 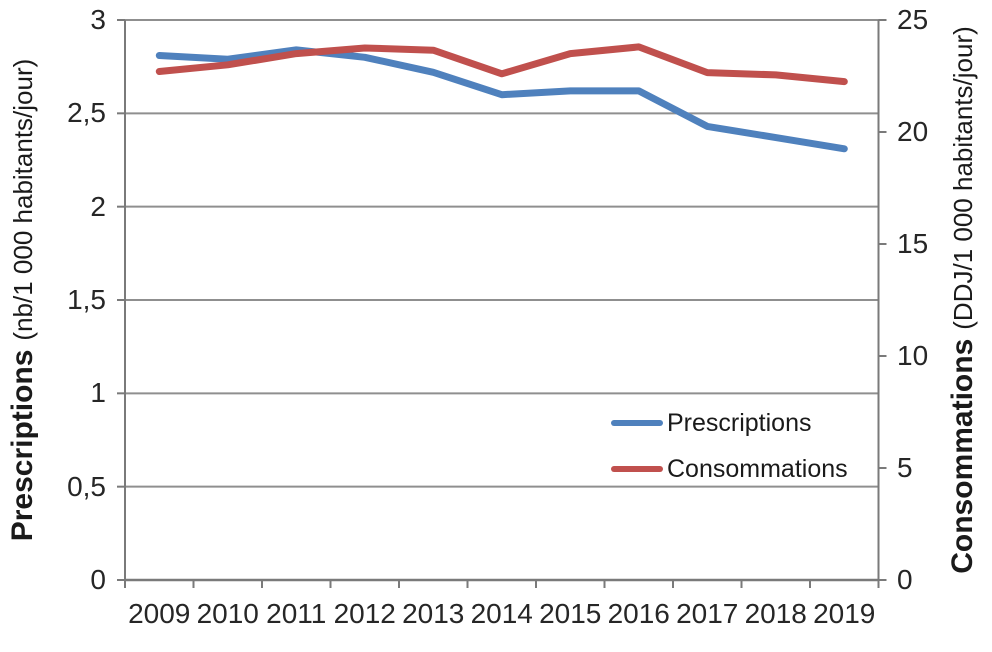 I want to click on legend-item-consommations: Consommations, so click(x=729, y=469).